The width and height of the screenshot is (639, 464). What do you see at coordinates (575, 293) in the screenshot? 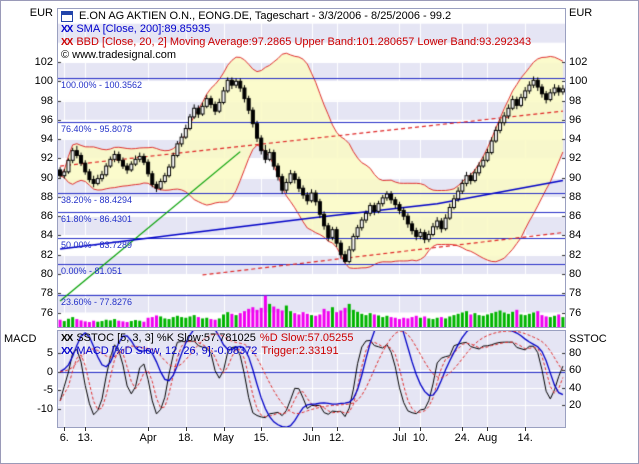
I see `price-tick-right: 78` at bounding box center [575, 293].